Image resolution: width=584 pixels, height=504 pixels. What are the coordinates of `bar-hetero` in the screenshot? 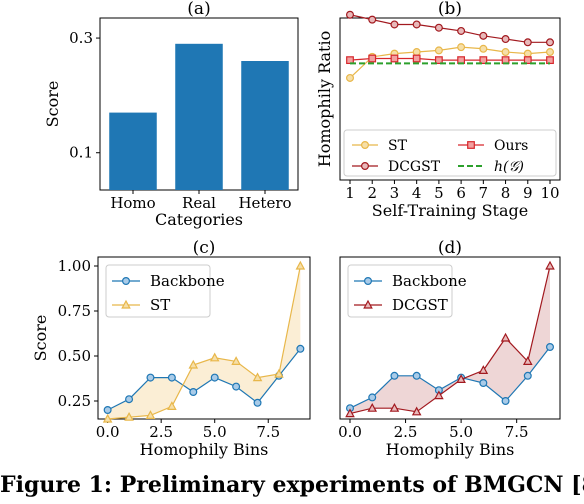 It's located at (265, 125).